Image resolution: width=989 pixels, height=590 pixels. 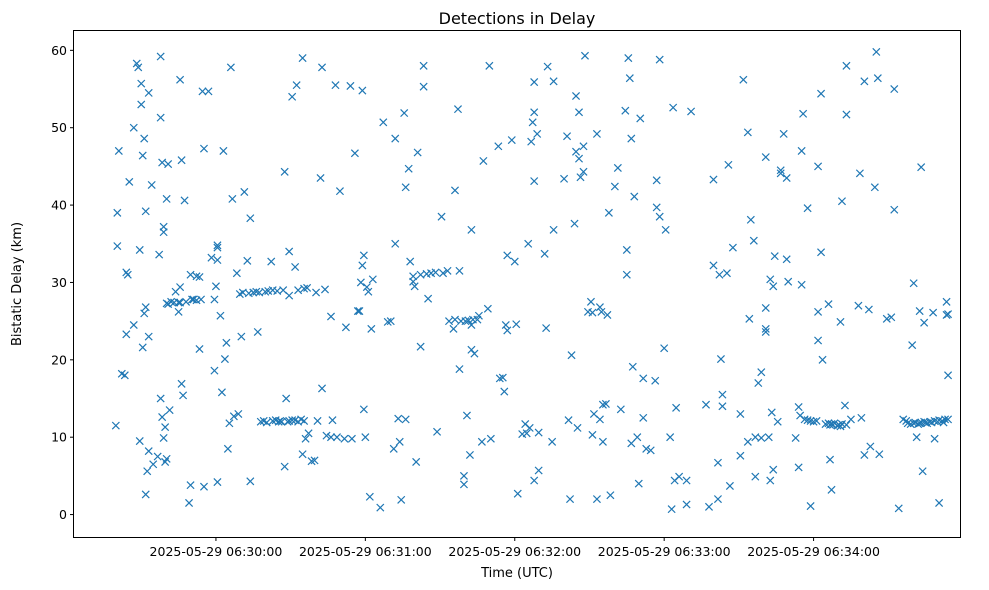 What do you see at coordinates (517, 18) in the screenshot?
I see `chart-title: Detections in Delay` at bounding box center [517, 18].